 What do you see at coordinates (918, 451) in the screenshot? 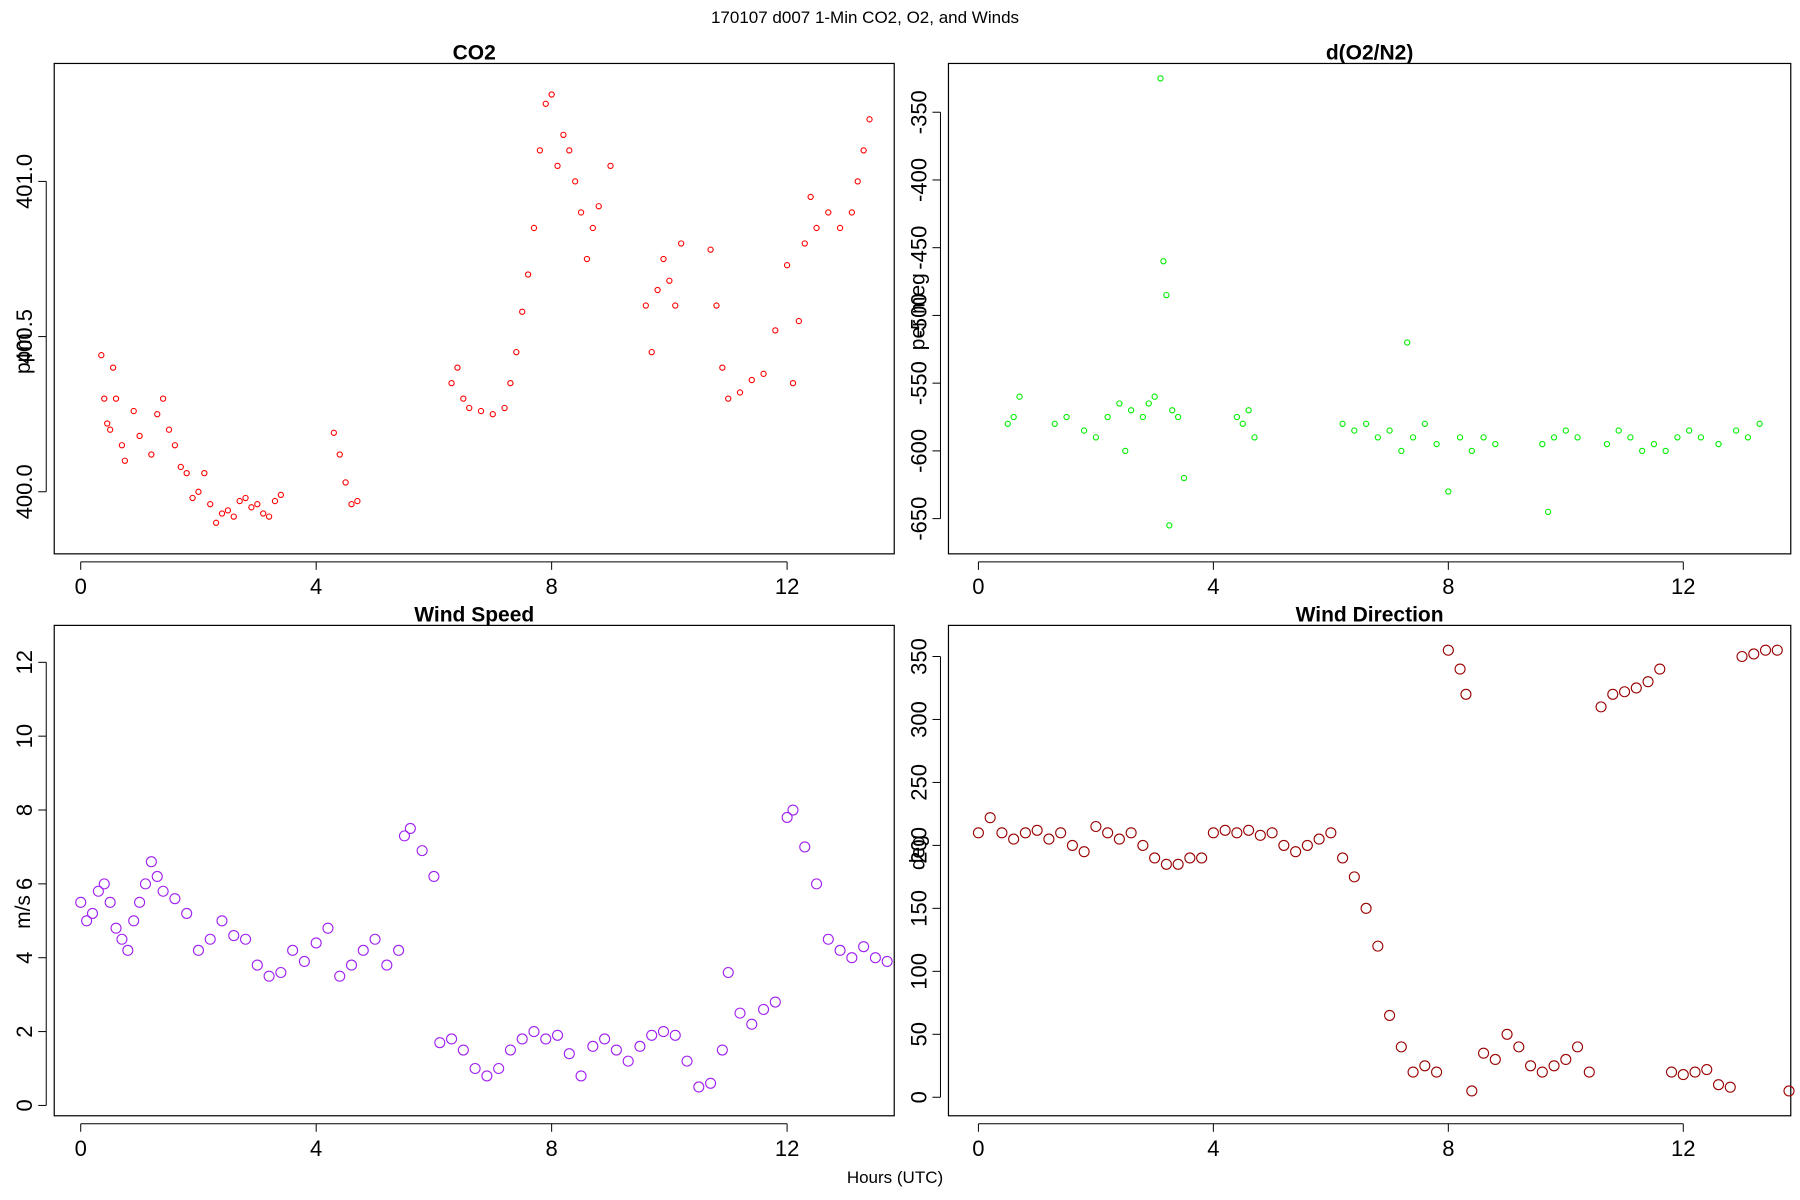
I see `y-tick-label: -600` at bounding box center [918, 451].